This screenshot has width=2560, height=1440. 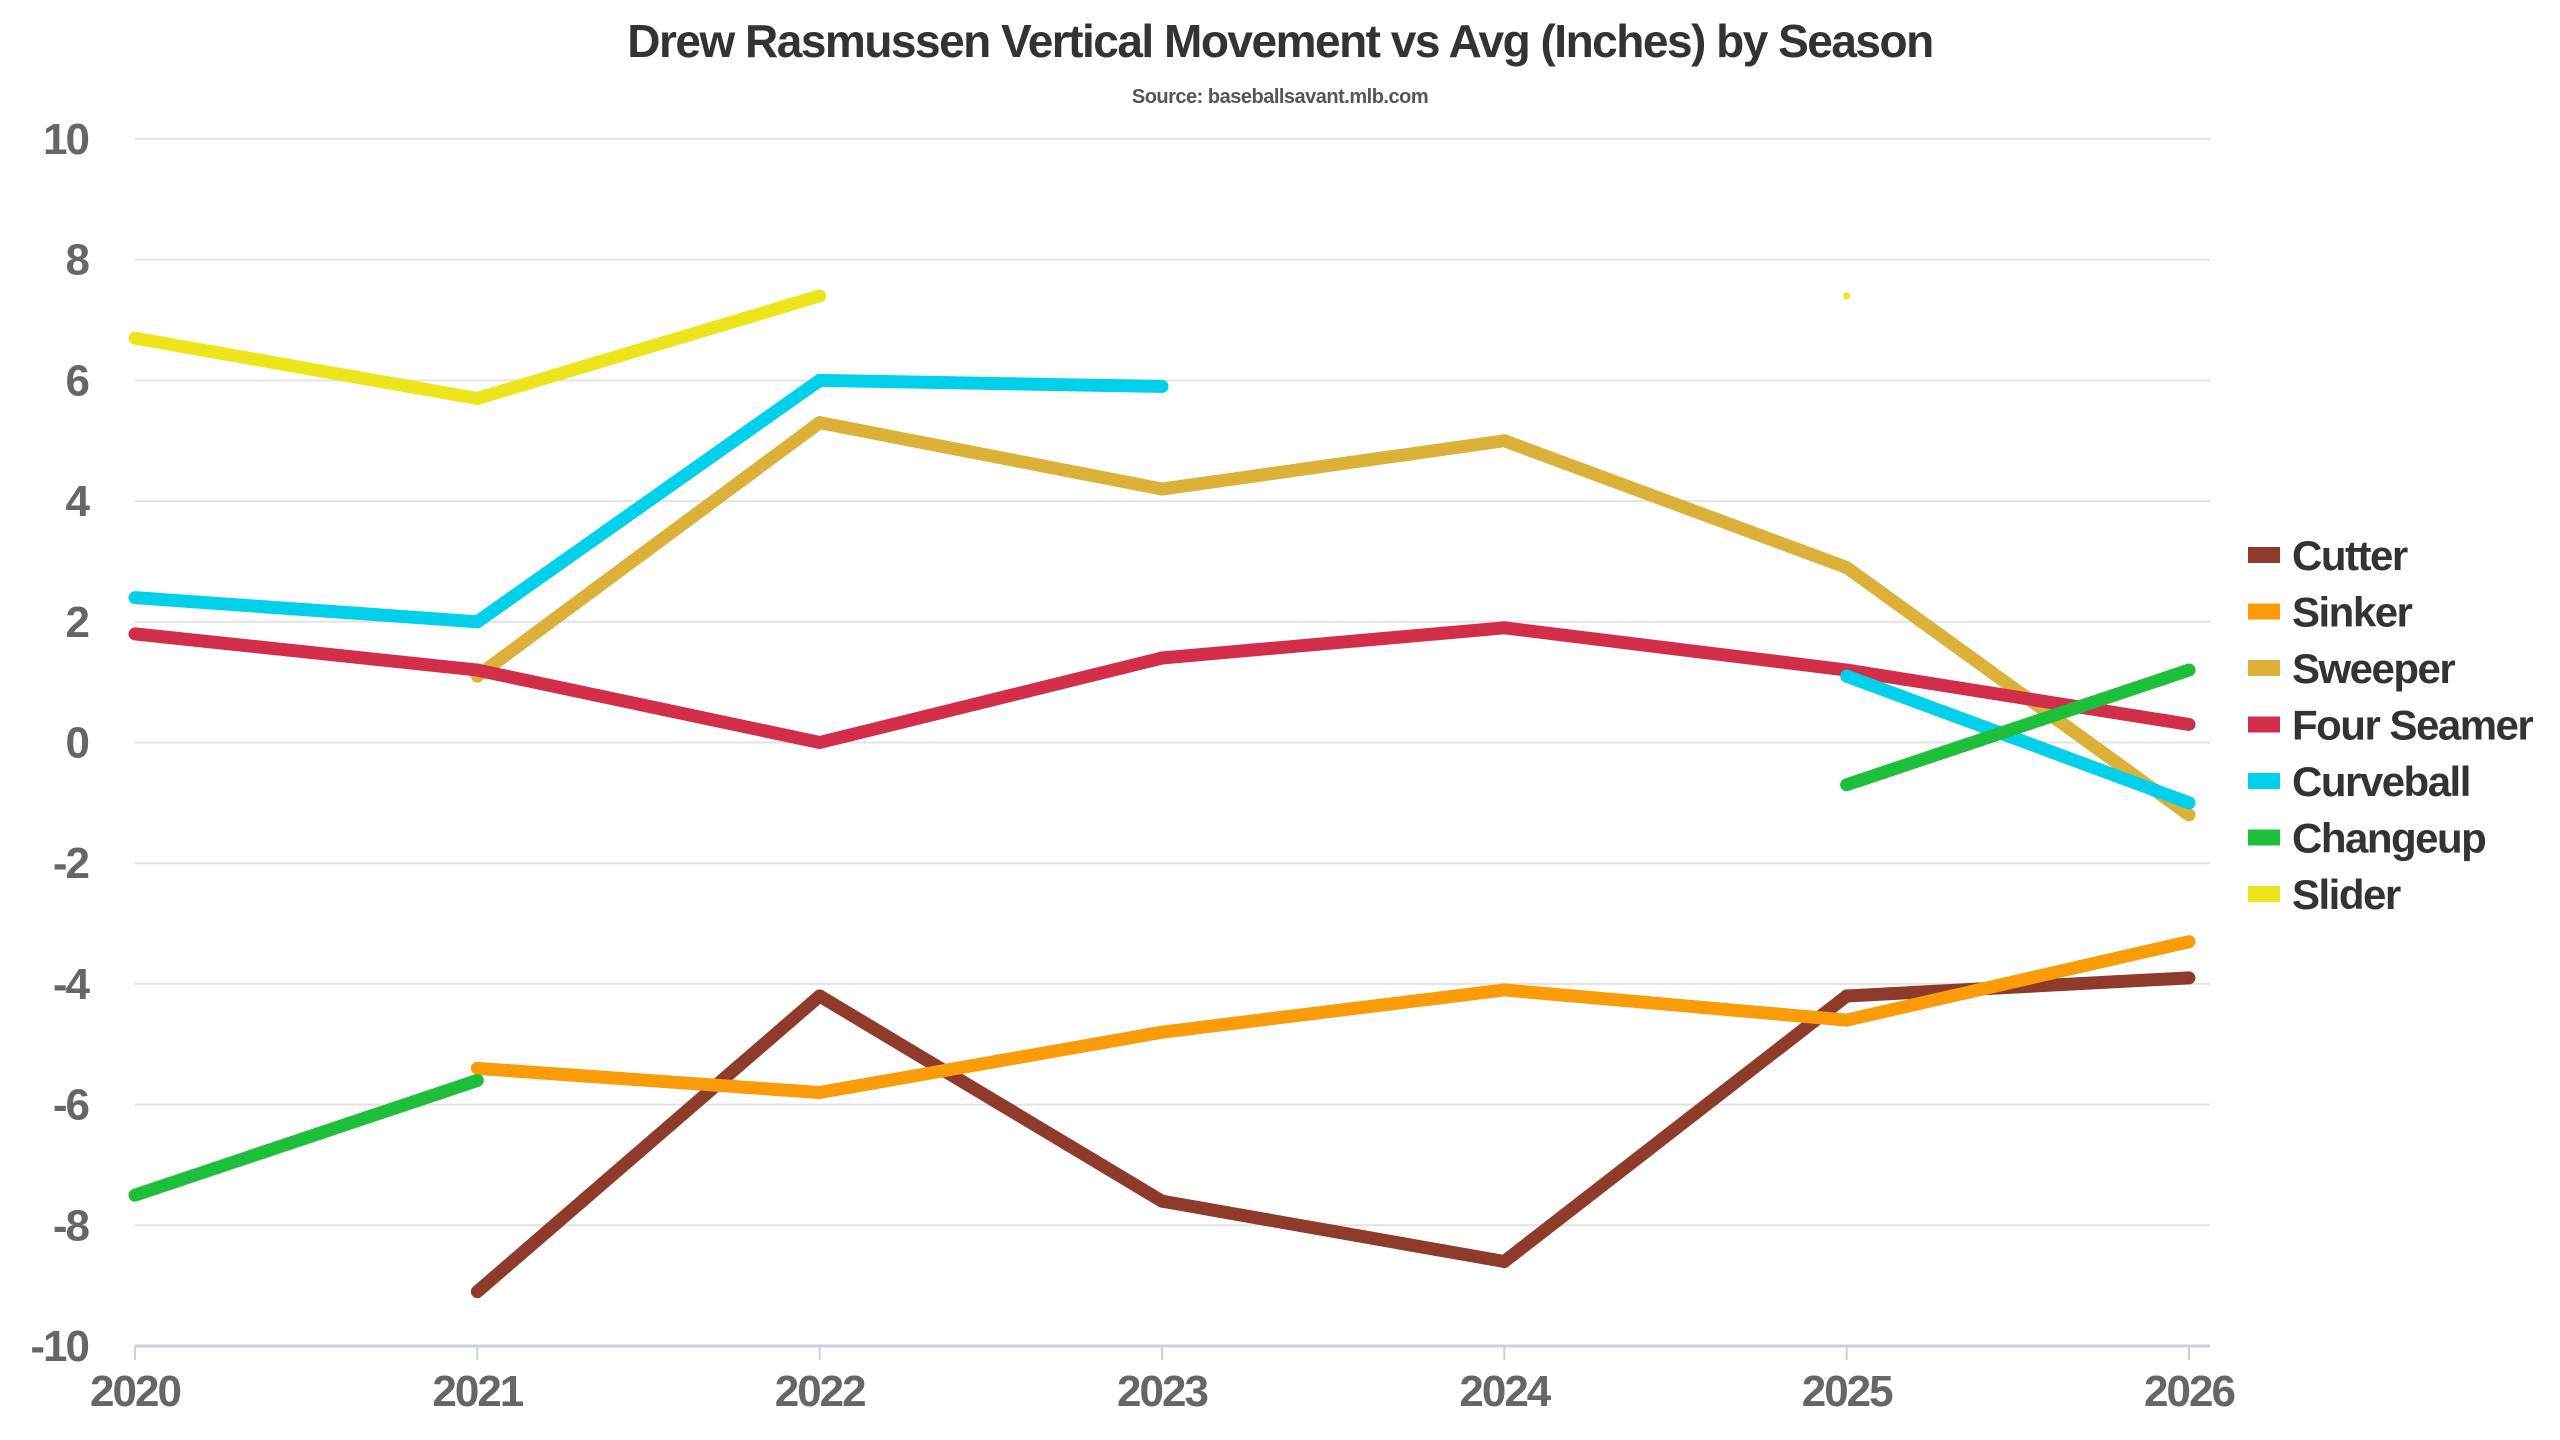 What do you see at coordinates (2381, 781) in the screenshot?
I see `legend-label-curveball: Curveball` at bounding box center [2381, 781].